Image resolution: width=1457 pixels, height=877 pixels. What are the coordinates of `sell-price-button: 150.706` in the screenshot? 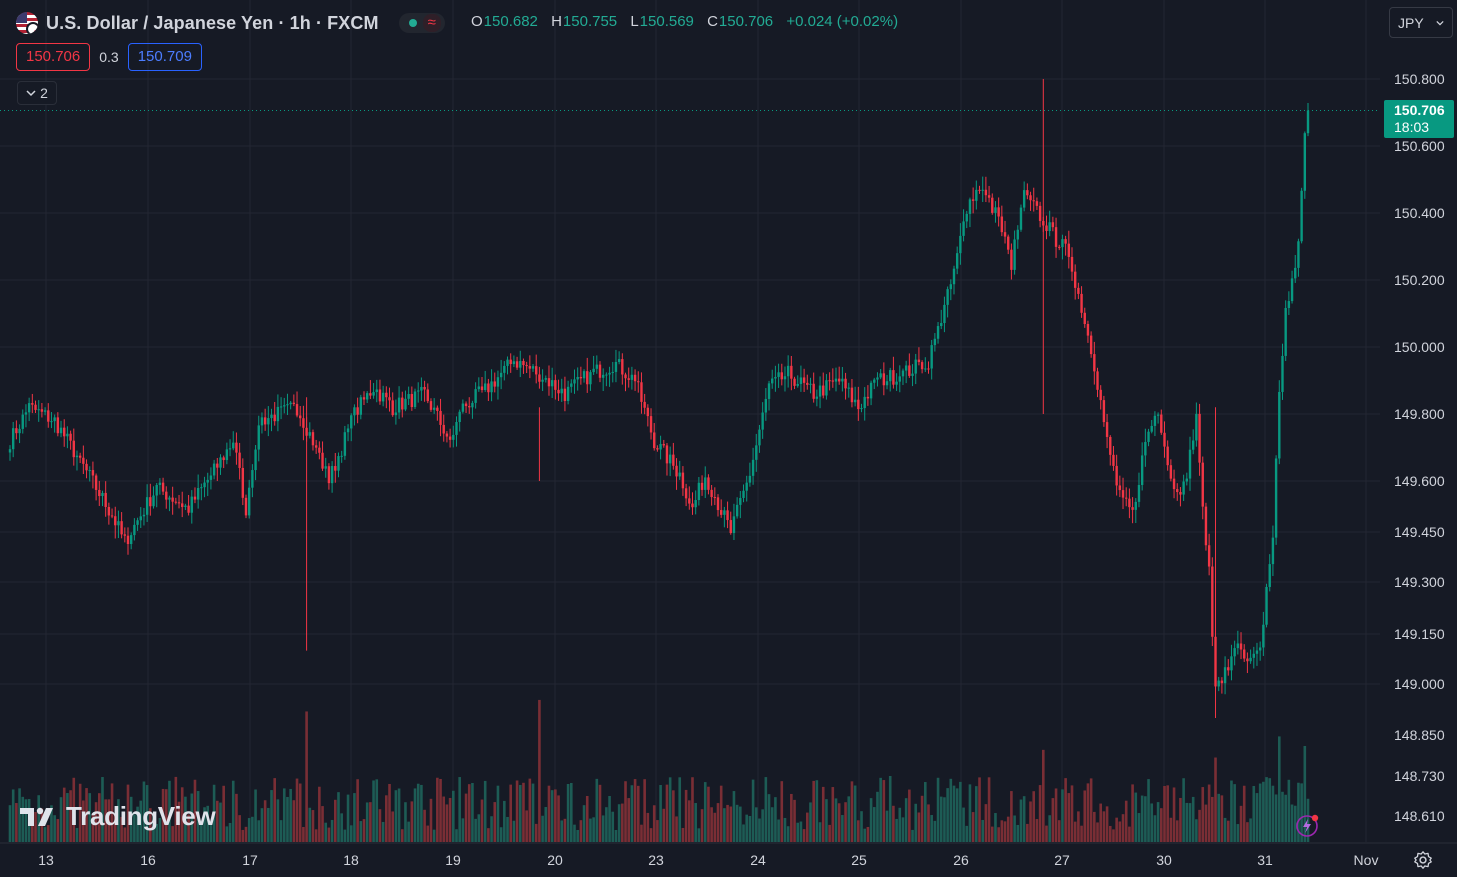 It's located at (53, 57).